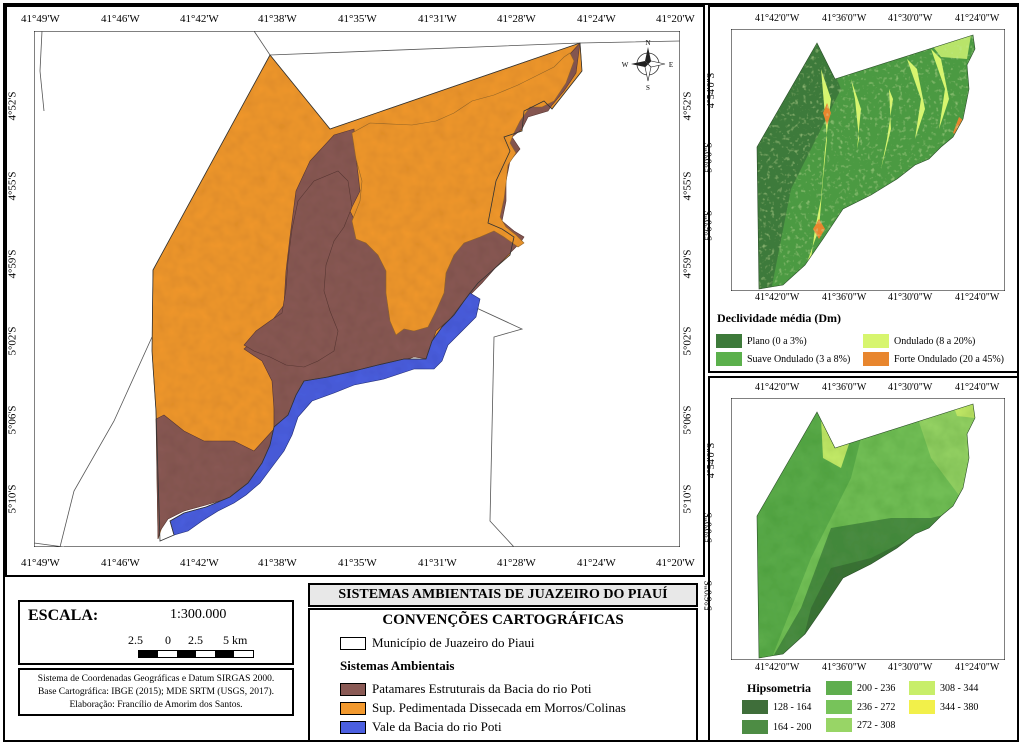 This screenshot has width=1024, height=747. Describe the element at coordinates (687, 264) in the screenshot. I see `lat-label: 4°59'S` at that location.